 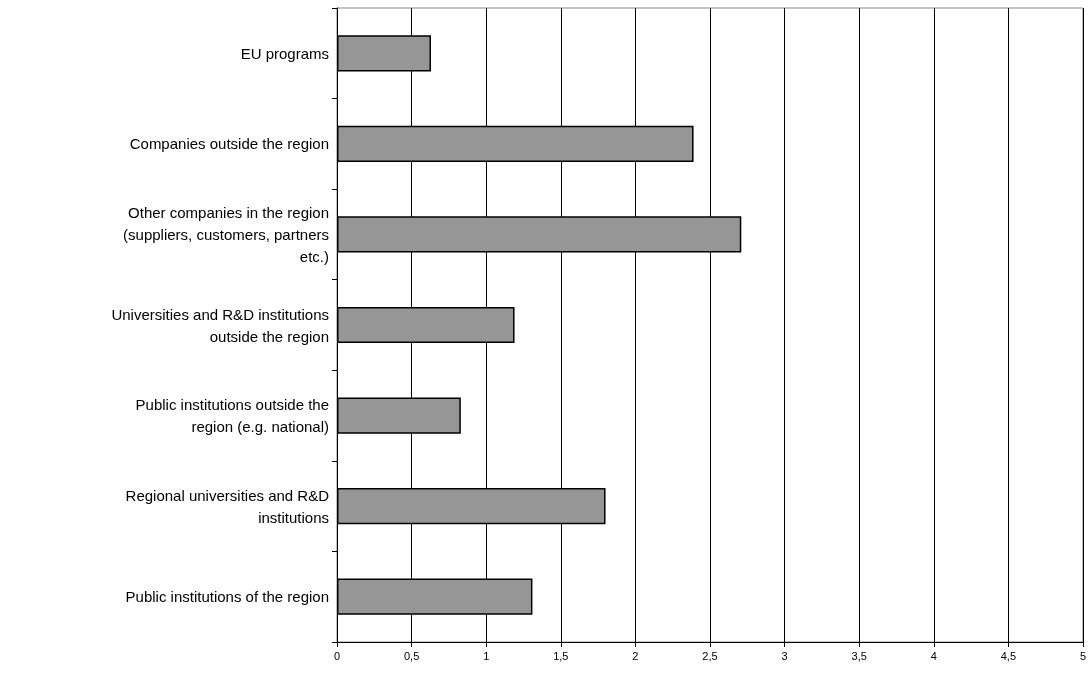 I want to click on x-tick-label: 2,5, so click(x=710, y=655).